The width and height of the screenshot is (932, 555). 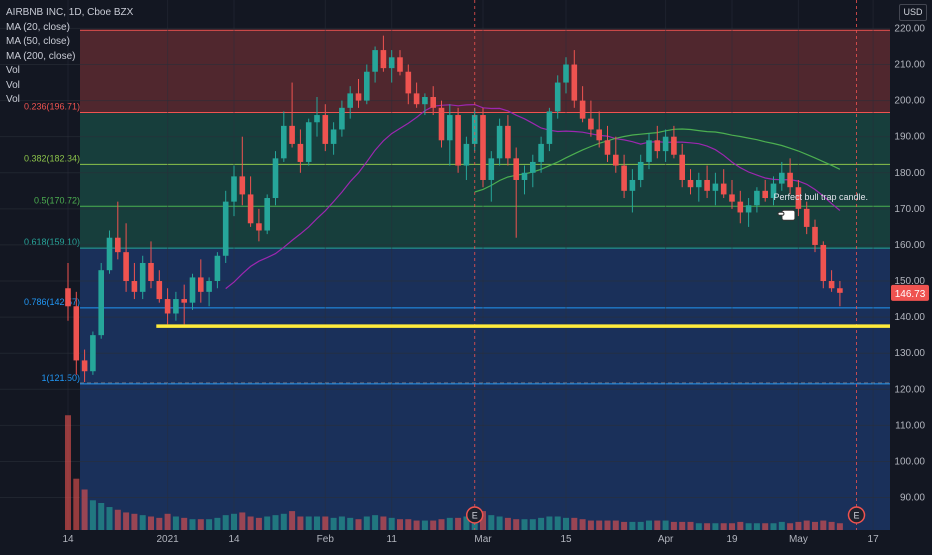 What do you see at coordinates (485, 227) in the screenshot?
I see `fib-band-0.5` at bounding box center [485, 227].